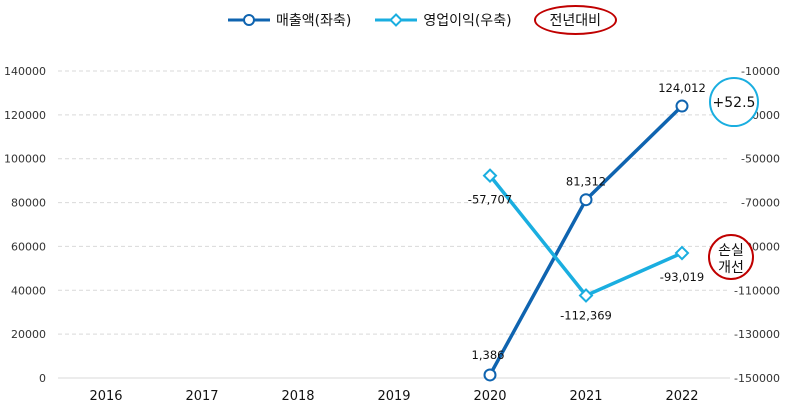  Describe the element at coordinates (249, 20) in the screenshot. I see `circle-marker-icon` at that location.